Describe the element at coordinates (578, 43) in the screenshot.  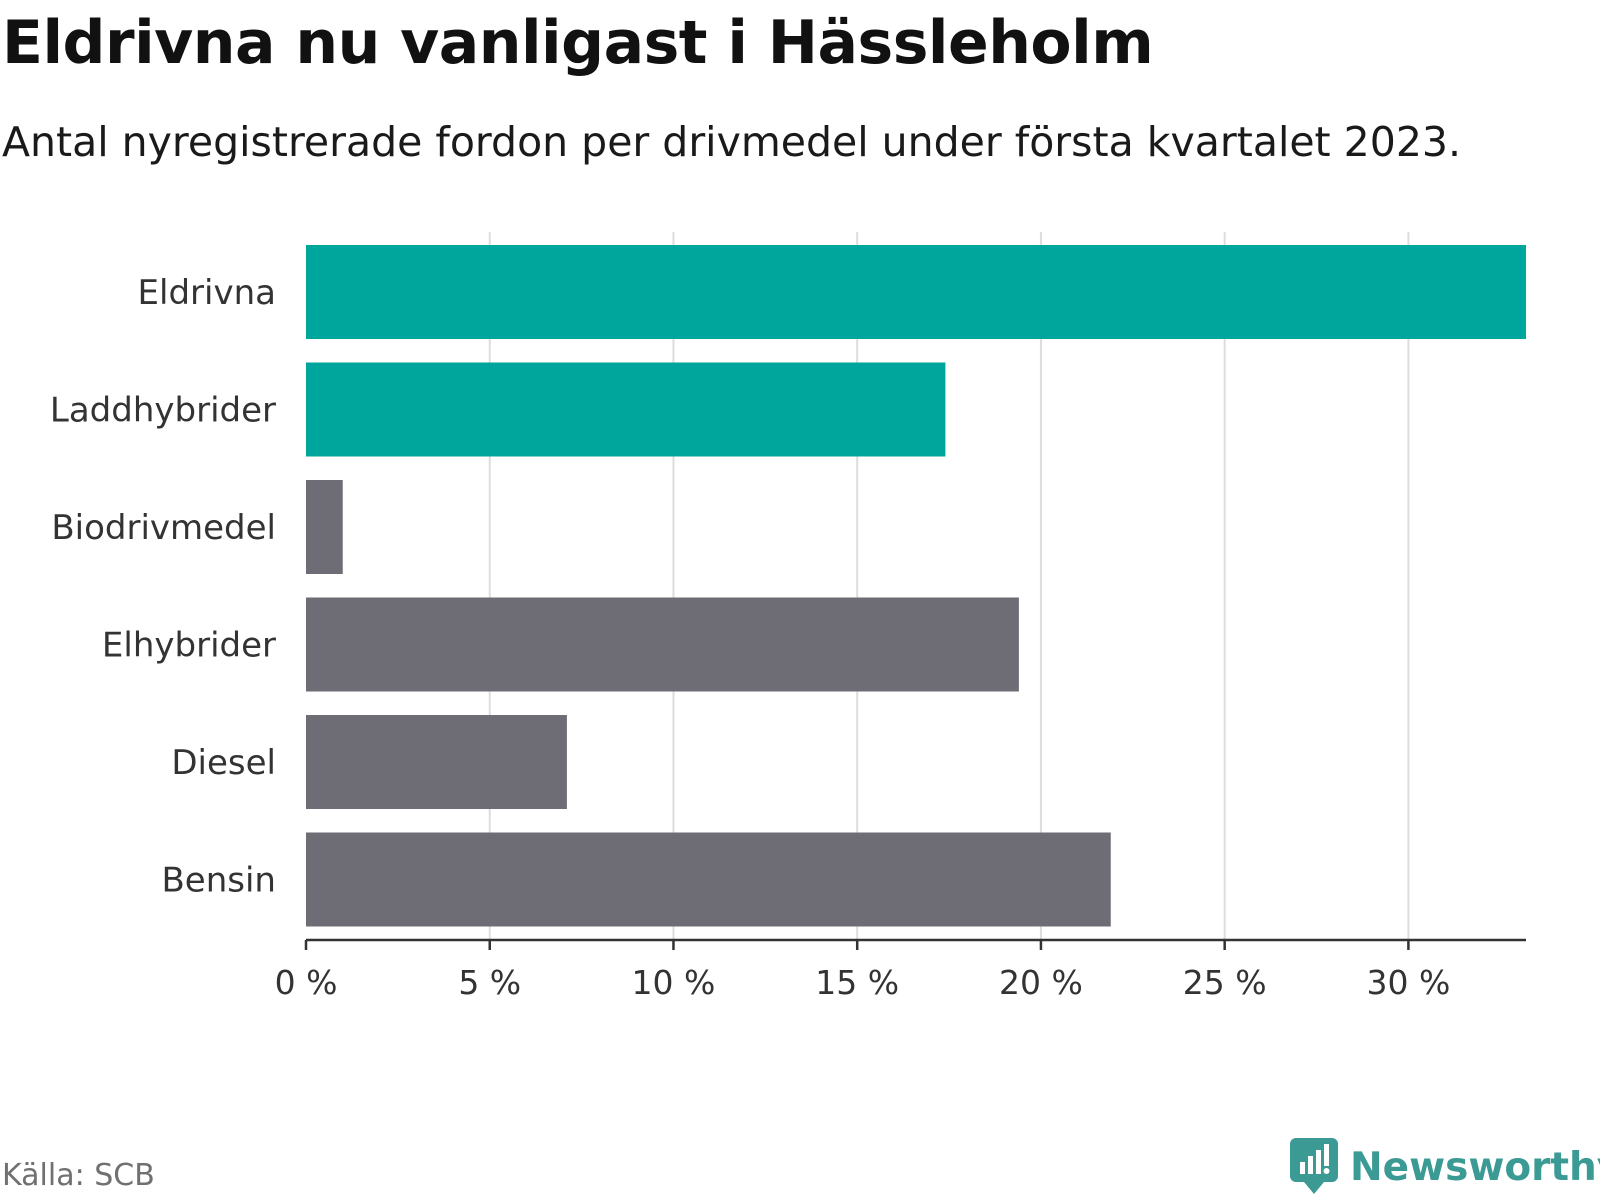
I see `chart-title: Eldrivna nu vanligast i Hässleholm` at that location.